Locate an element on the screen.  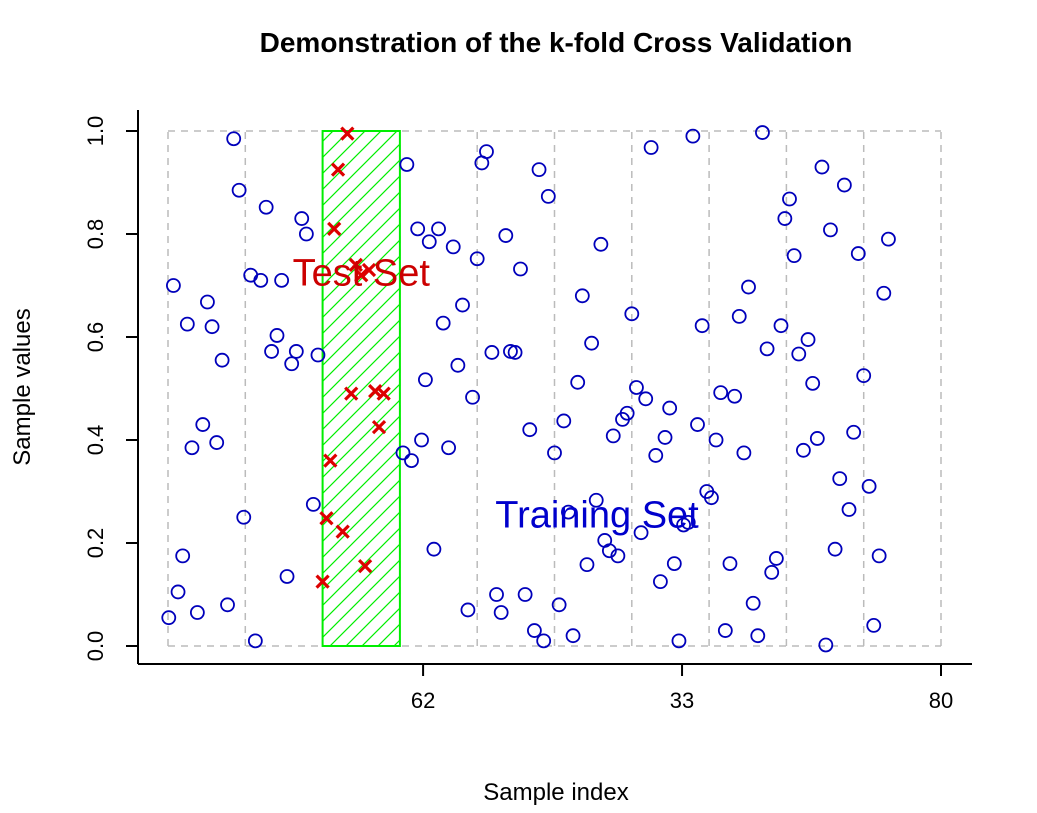
annotations: Test Set Training Set is located at coordinates (496, 395).